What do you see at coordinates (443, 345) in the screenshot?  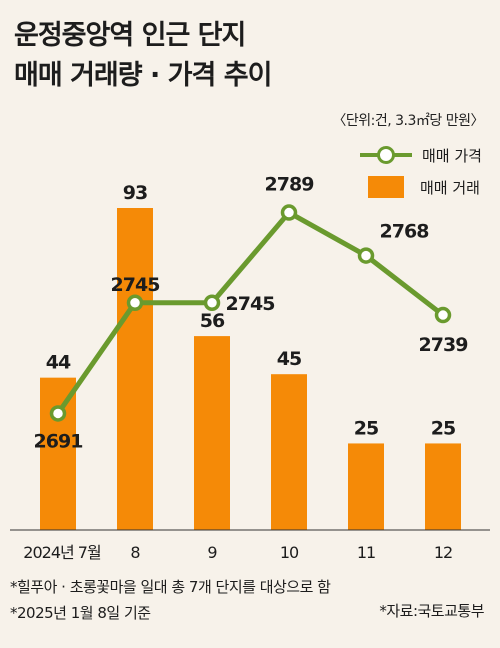 I see `price-value-label: 2739` at bounding box center [443, 345].